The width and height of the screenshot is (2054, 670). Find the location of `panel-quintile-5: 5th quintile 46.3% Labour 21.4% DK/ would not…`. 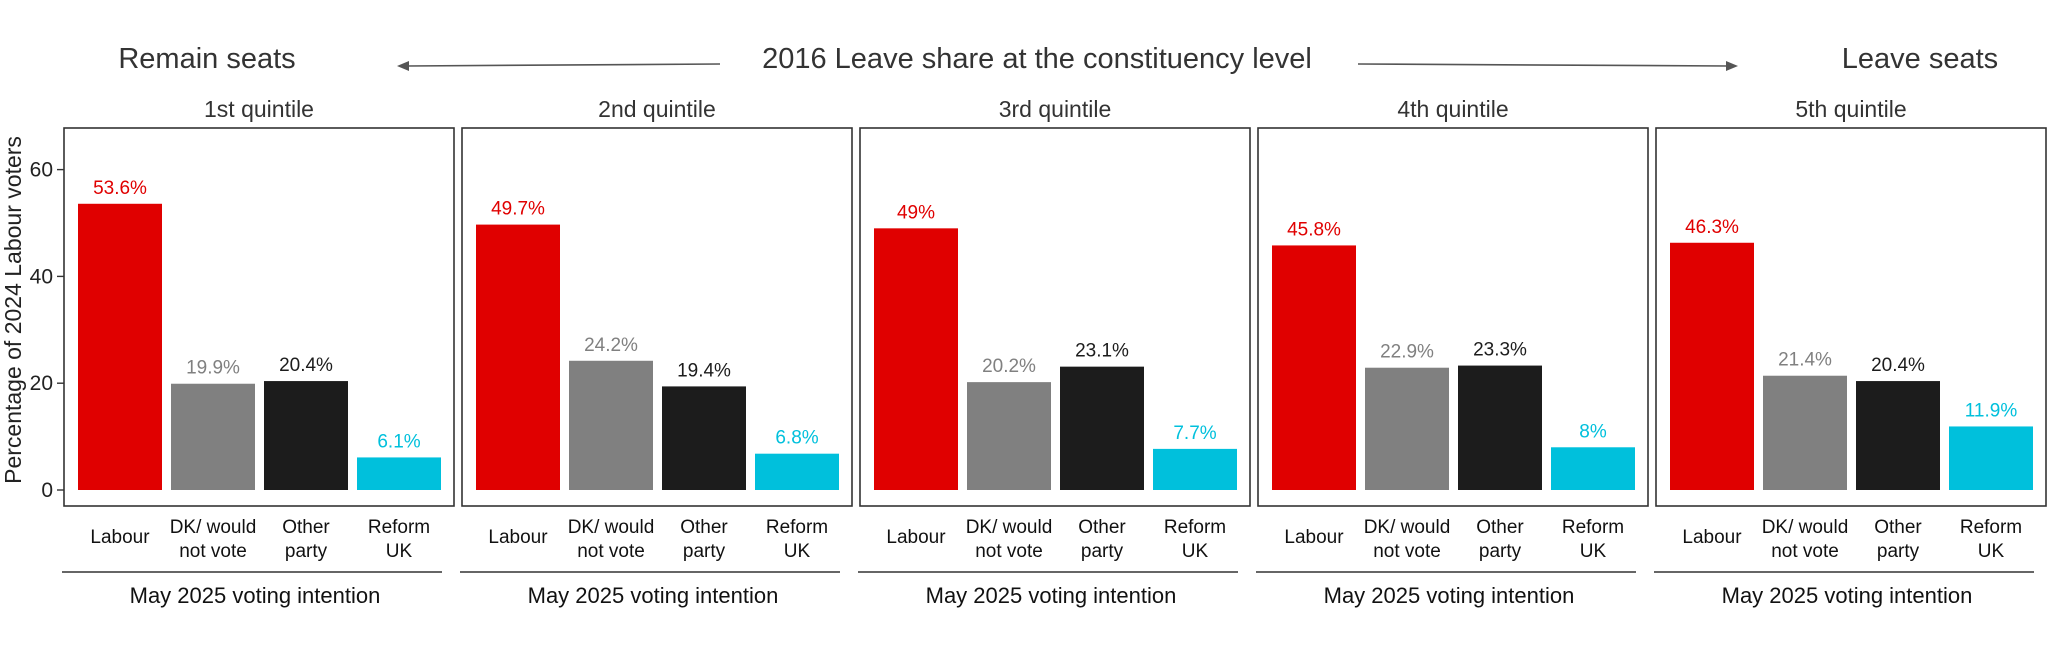

panel-quintile-5: 5th quintile 46.3% Labour 21.4% DK/ would not… is located at coordinates (1850, 352).